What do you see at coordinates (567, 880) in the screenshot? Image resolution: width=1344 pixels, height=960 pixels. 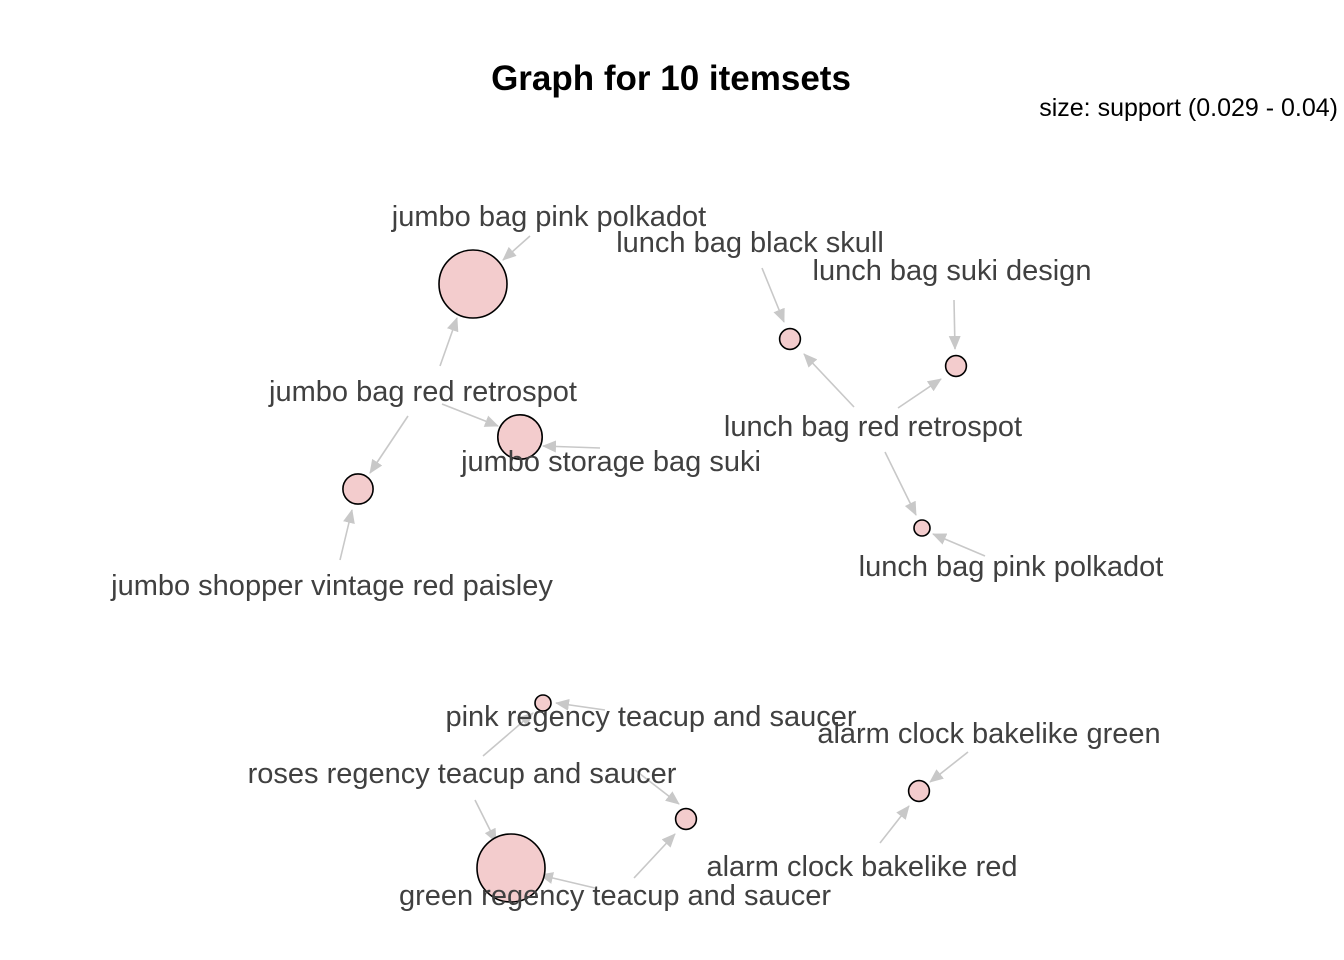 I see `edge-grts-to-s8` at bounding box center [567, 880].